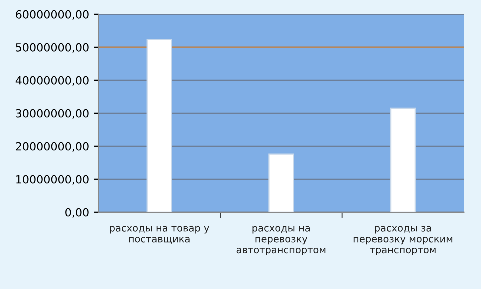 Image resolution: width=481 pixels, height=289 pixels. What do you see at coordinates (281, 241) in the screenshot?
I see `x-tick-label: расходы на перевозку автотранспортом` at bounding box center [281, 241].